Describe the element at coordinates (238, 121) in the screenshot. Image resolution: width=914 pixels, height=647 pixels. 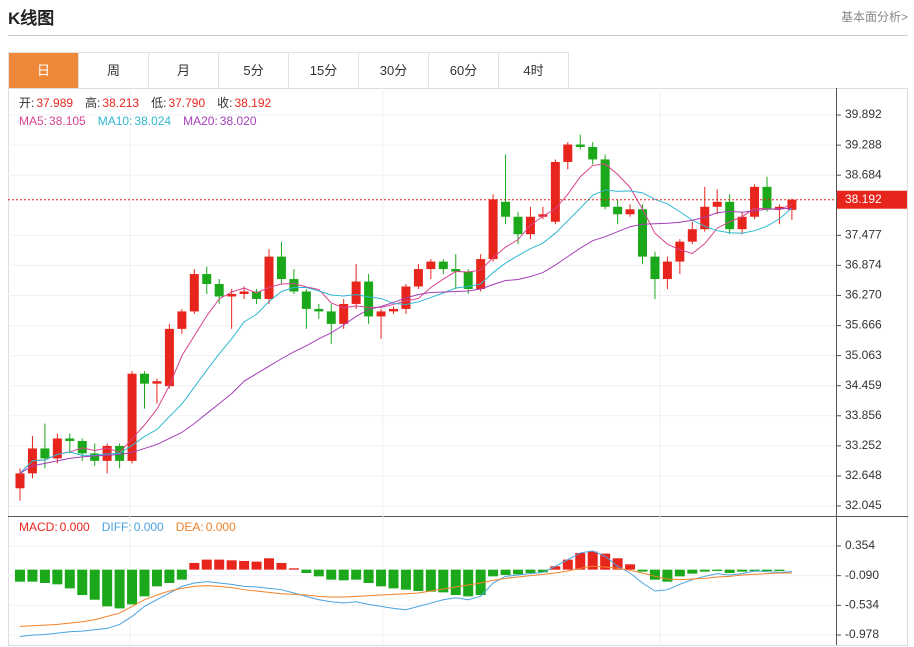
I see `legend-text: 38.020` at that location.